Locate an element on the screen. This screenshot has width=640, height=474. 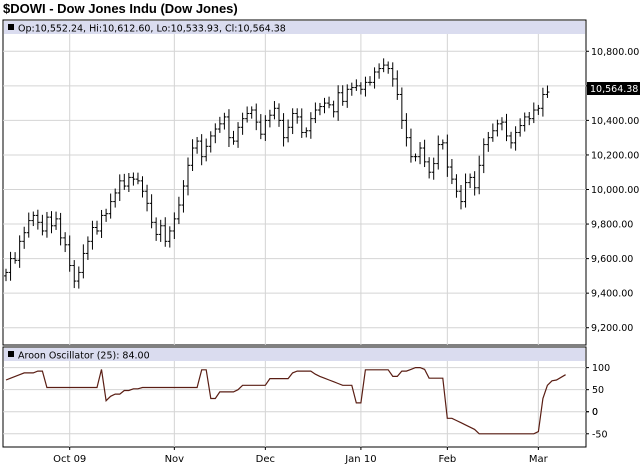
oscillator-legend-marker is located at coordinates (11, 354).